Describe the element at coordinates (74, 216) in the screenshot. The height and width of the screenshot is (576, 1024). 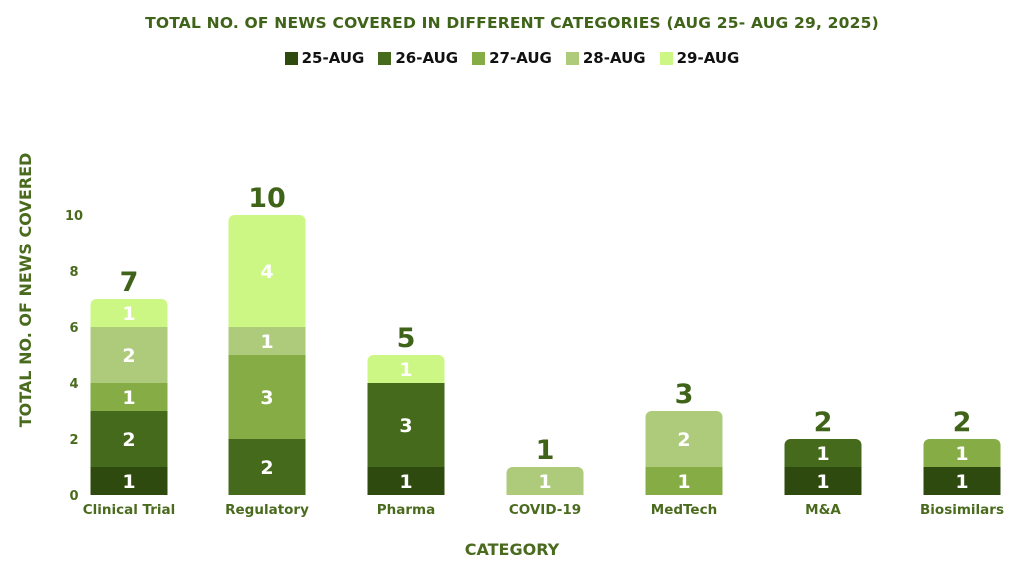
I see `y-tick-label: 10` at that location.